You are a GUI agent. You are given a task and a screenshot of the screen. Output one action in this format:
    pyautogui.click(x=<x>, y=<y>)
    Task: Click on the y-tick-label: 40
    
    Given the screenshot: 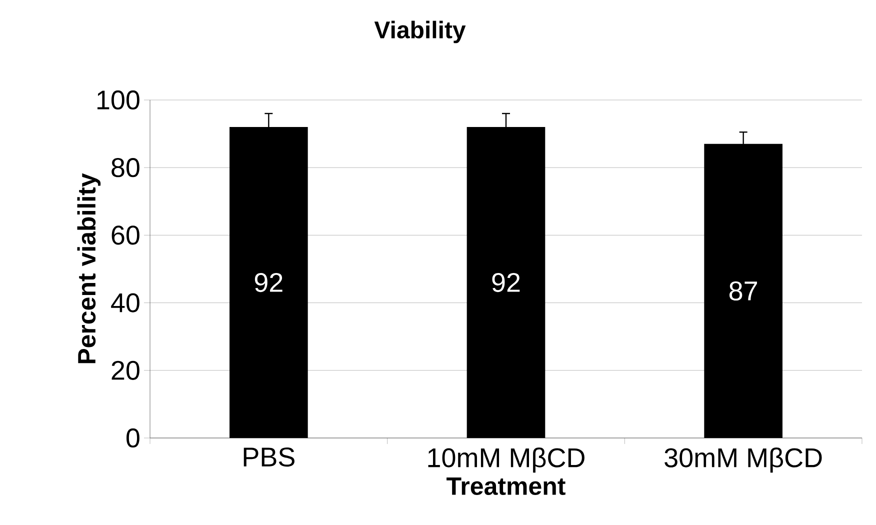 What is the action you would take?
    pyautogui.click(x=125, y=302)
    